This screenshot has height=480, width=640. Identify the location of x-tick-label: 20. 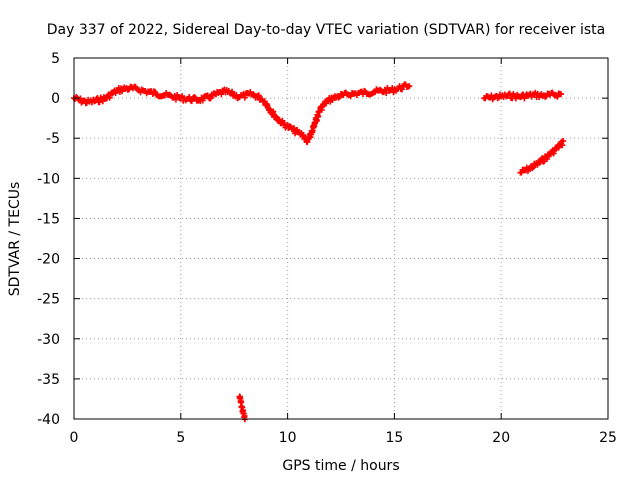
(501, 438).